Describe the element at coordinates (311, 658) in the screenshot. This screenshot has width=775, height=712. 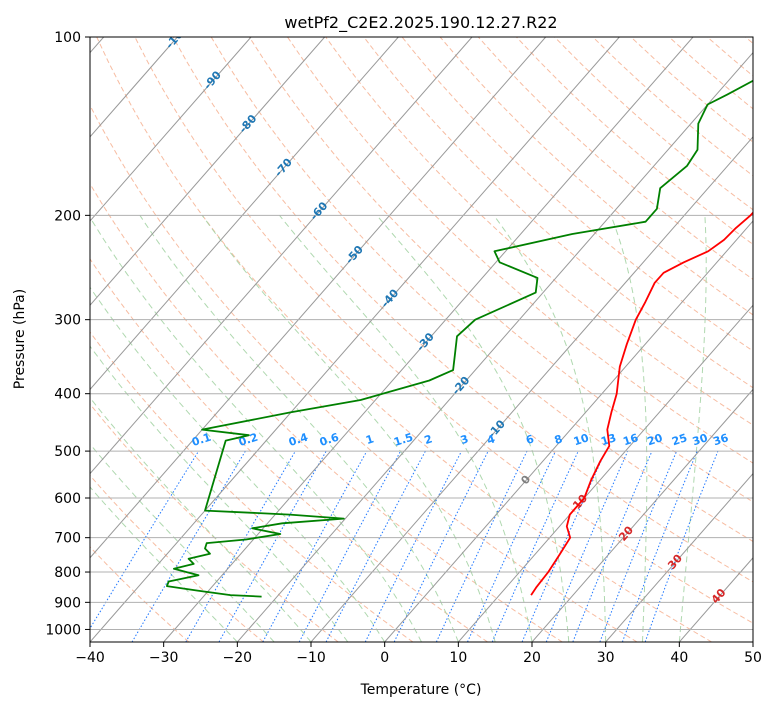
I see `x-tick-label: −10` at that location.